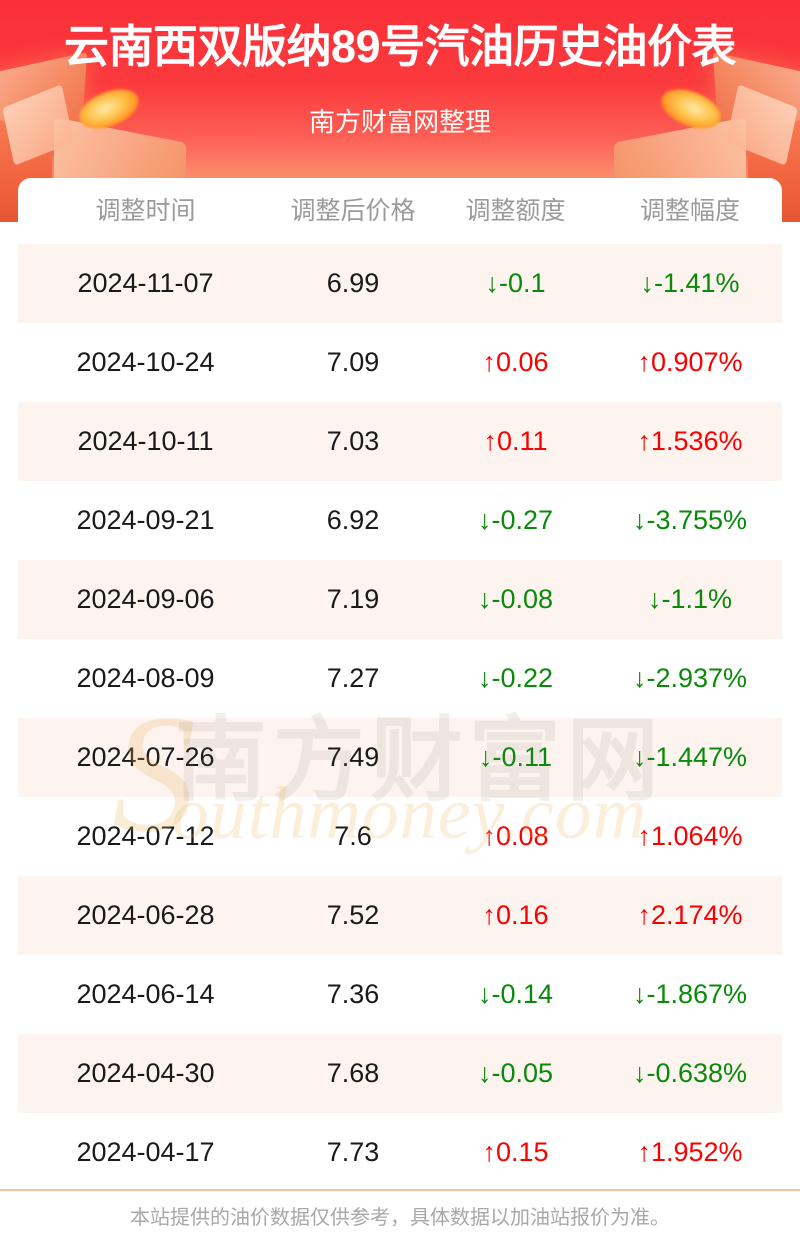 This screenshot has width=800, height=1238. What do you see at coordinates (515, 441) in the screenshot?
I see `cell-amount: ↑0.11` at bounding box center [515, 441].